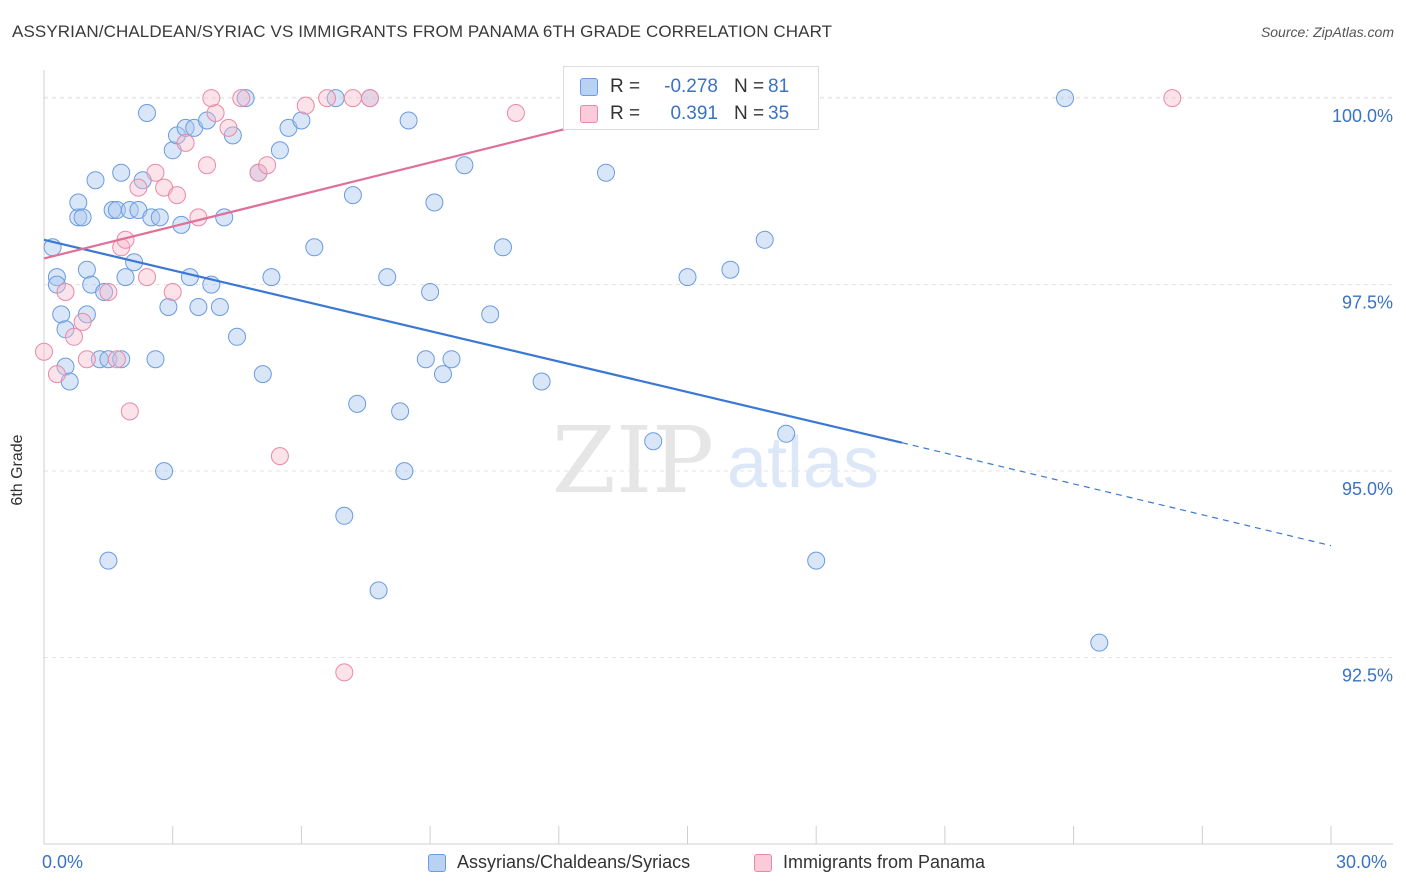  I want to click on stats-legend: R = -0.278 N = 81 R = 0.391 N = 35, so click(691, 98).